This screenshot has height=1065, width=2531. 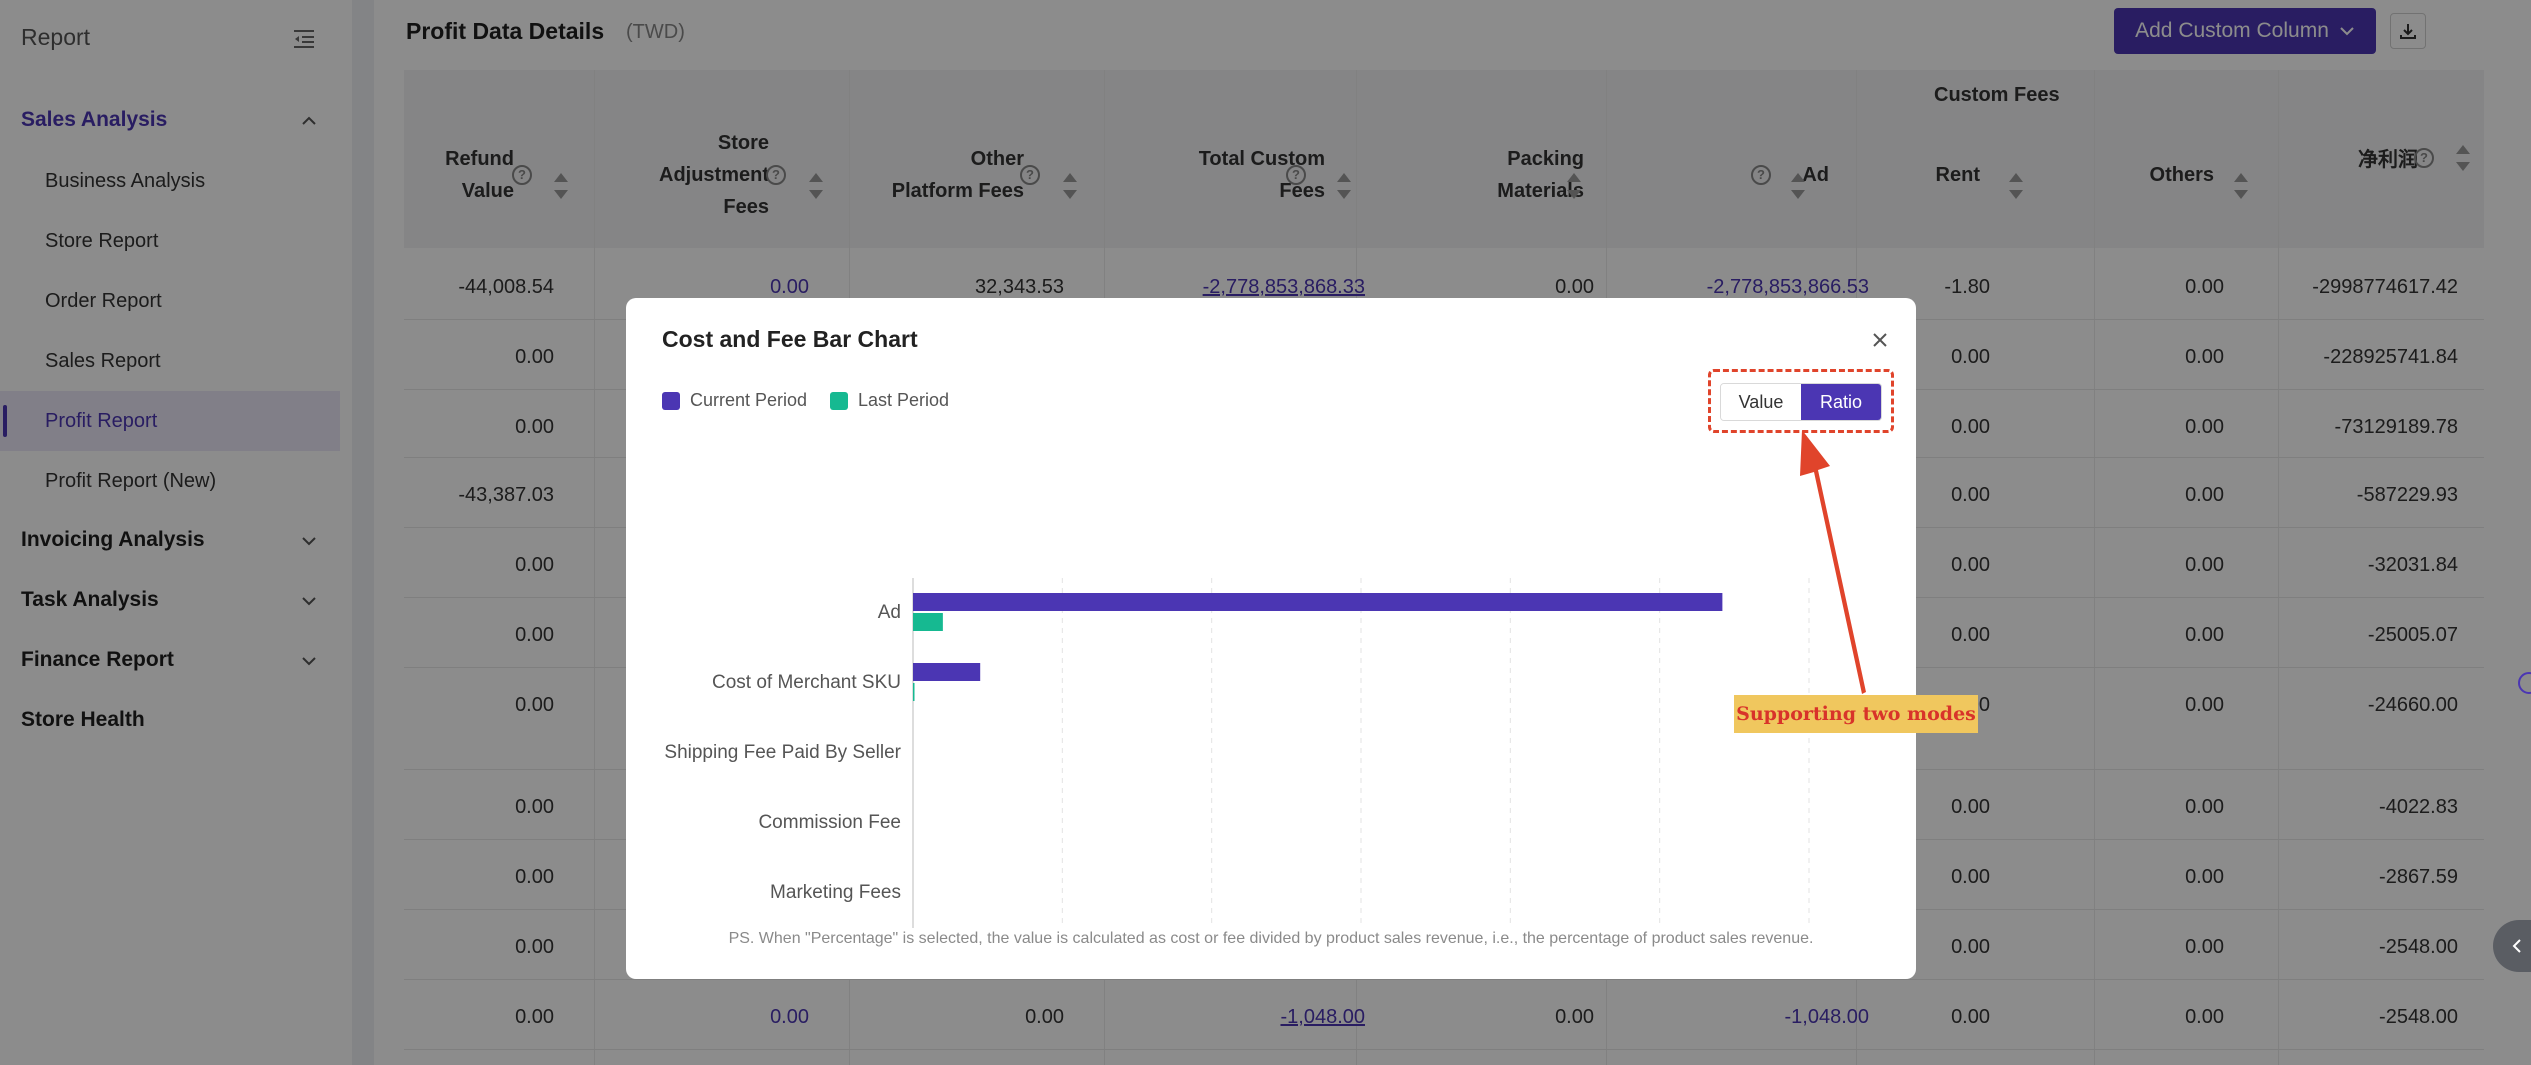 I want to click on category-label: Commission Fee, so click(x=829, y=822).